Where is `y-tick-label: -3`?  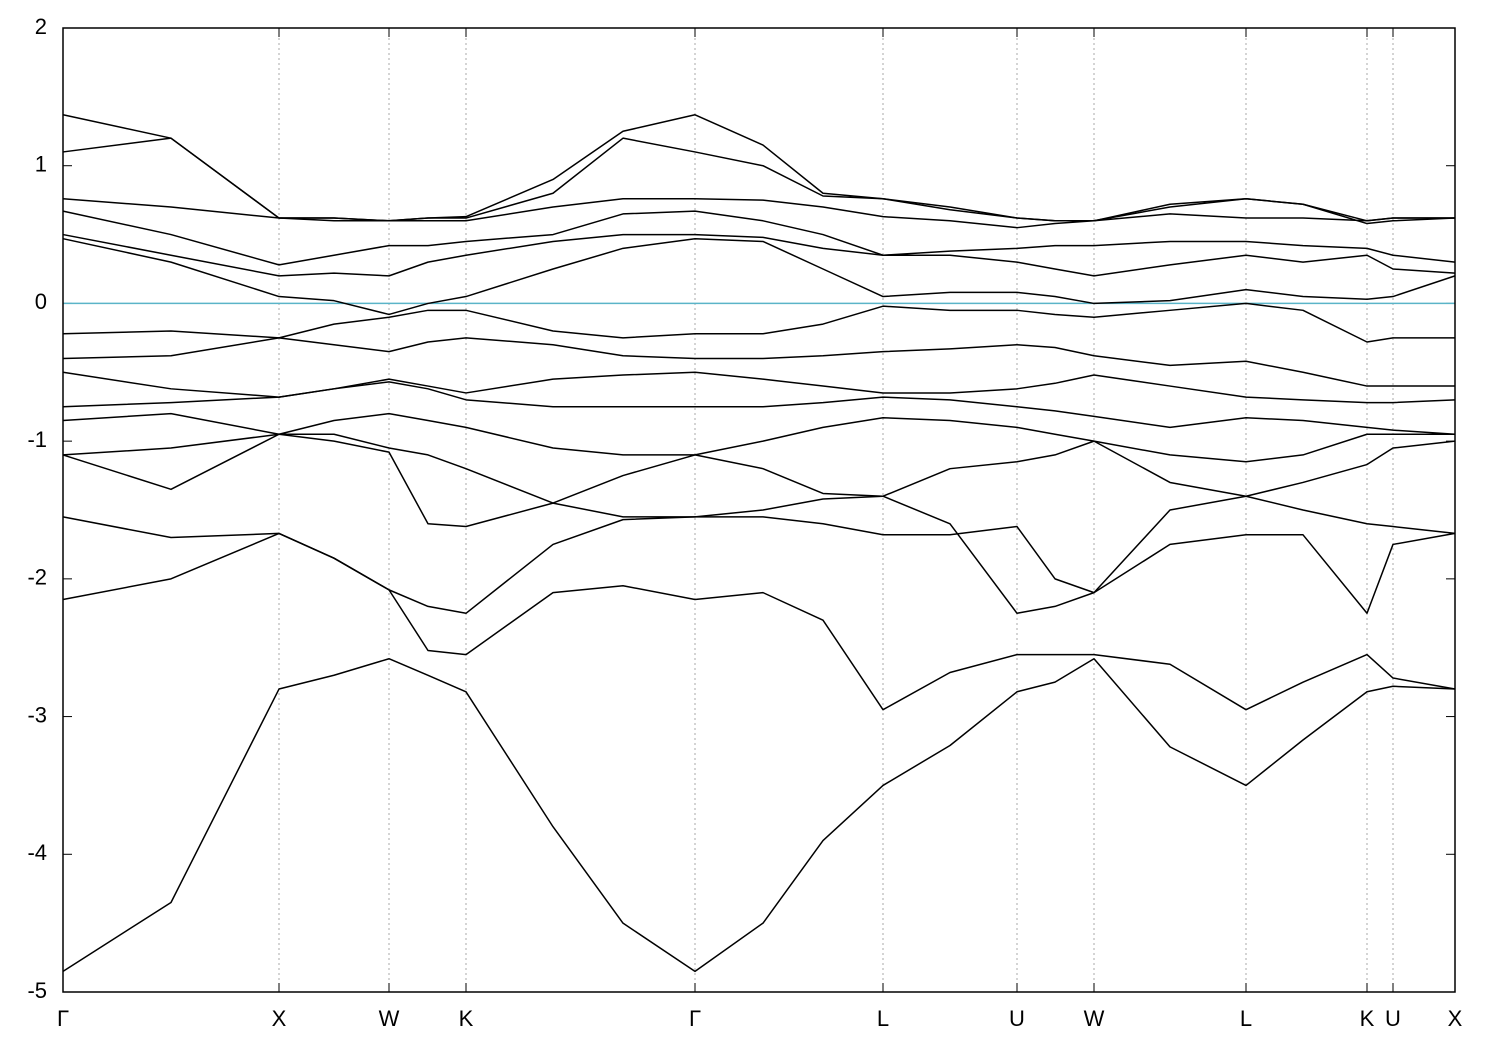
y-tick-label: -3 is located at coordinates (37, 714).